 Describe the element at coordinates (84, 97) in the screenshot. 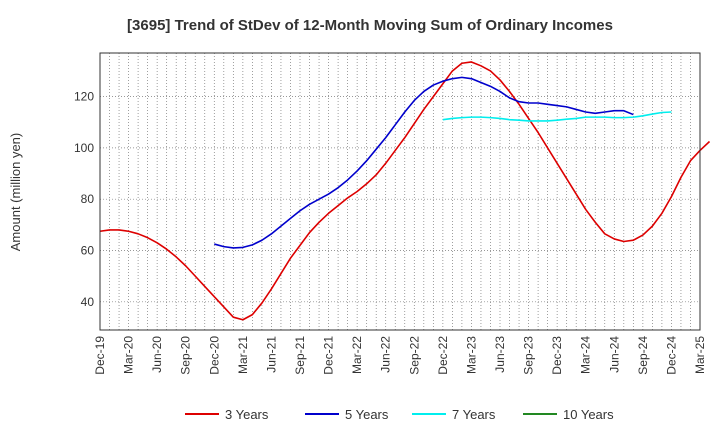

I see `y-tick-label: 120` at that location.